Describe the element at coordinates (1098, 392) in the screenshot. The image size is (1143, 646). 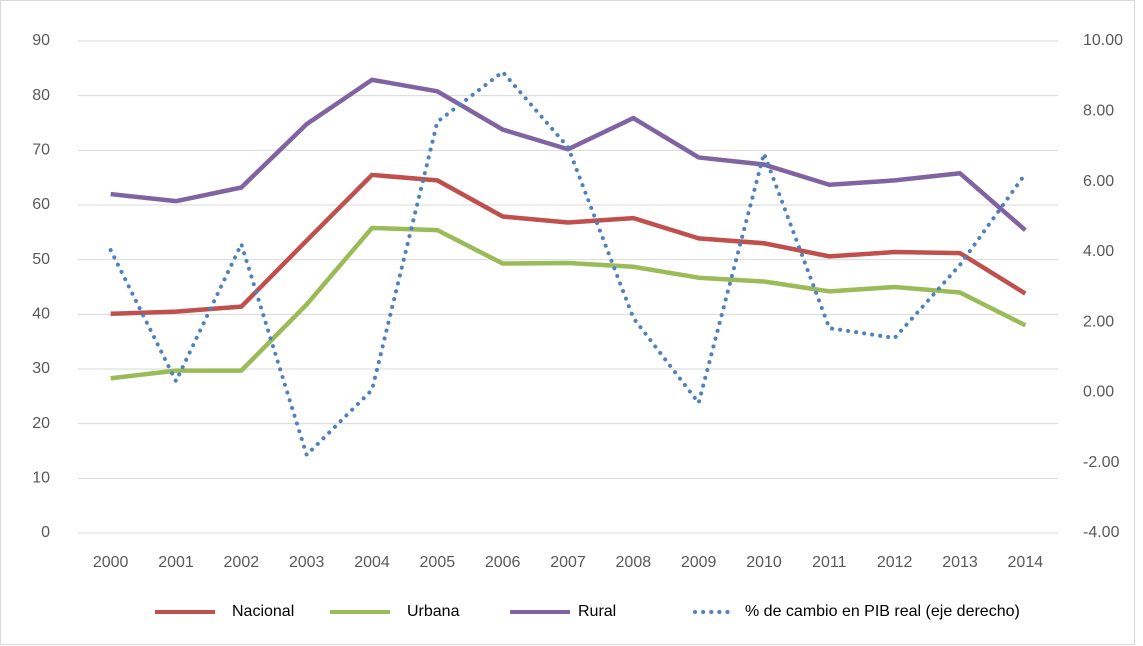
I see `y2-tick-label: 0.00` at that location.